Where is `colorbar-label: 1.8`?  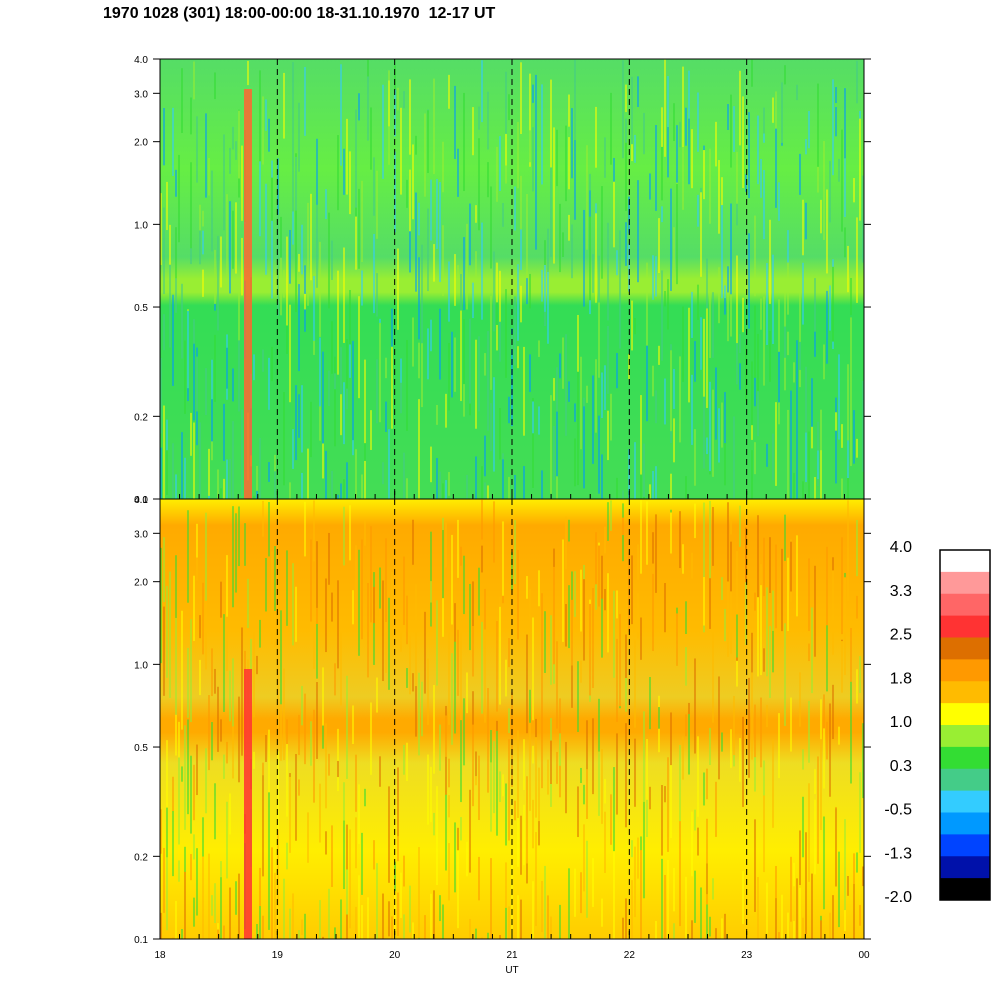
colorbar-label: 1.8 is located at coordinates (901, 678).